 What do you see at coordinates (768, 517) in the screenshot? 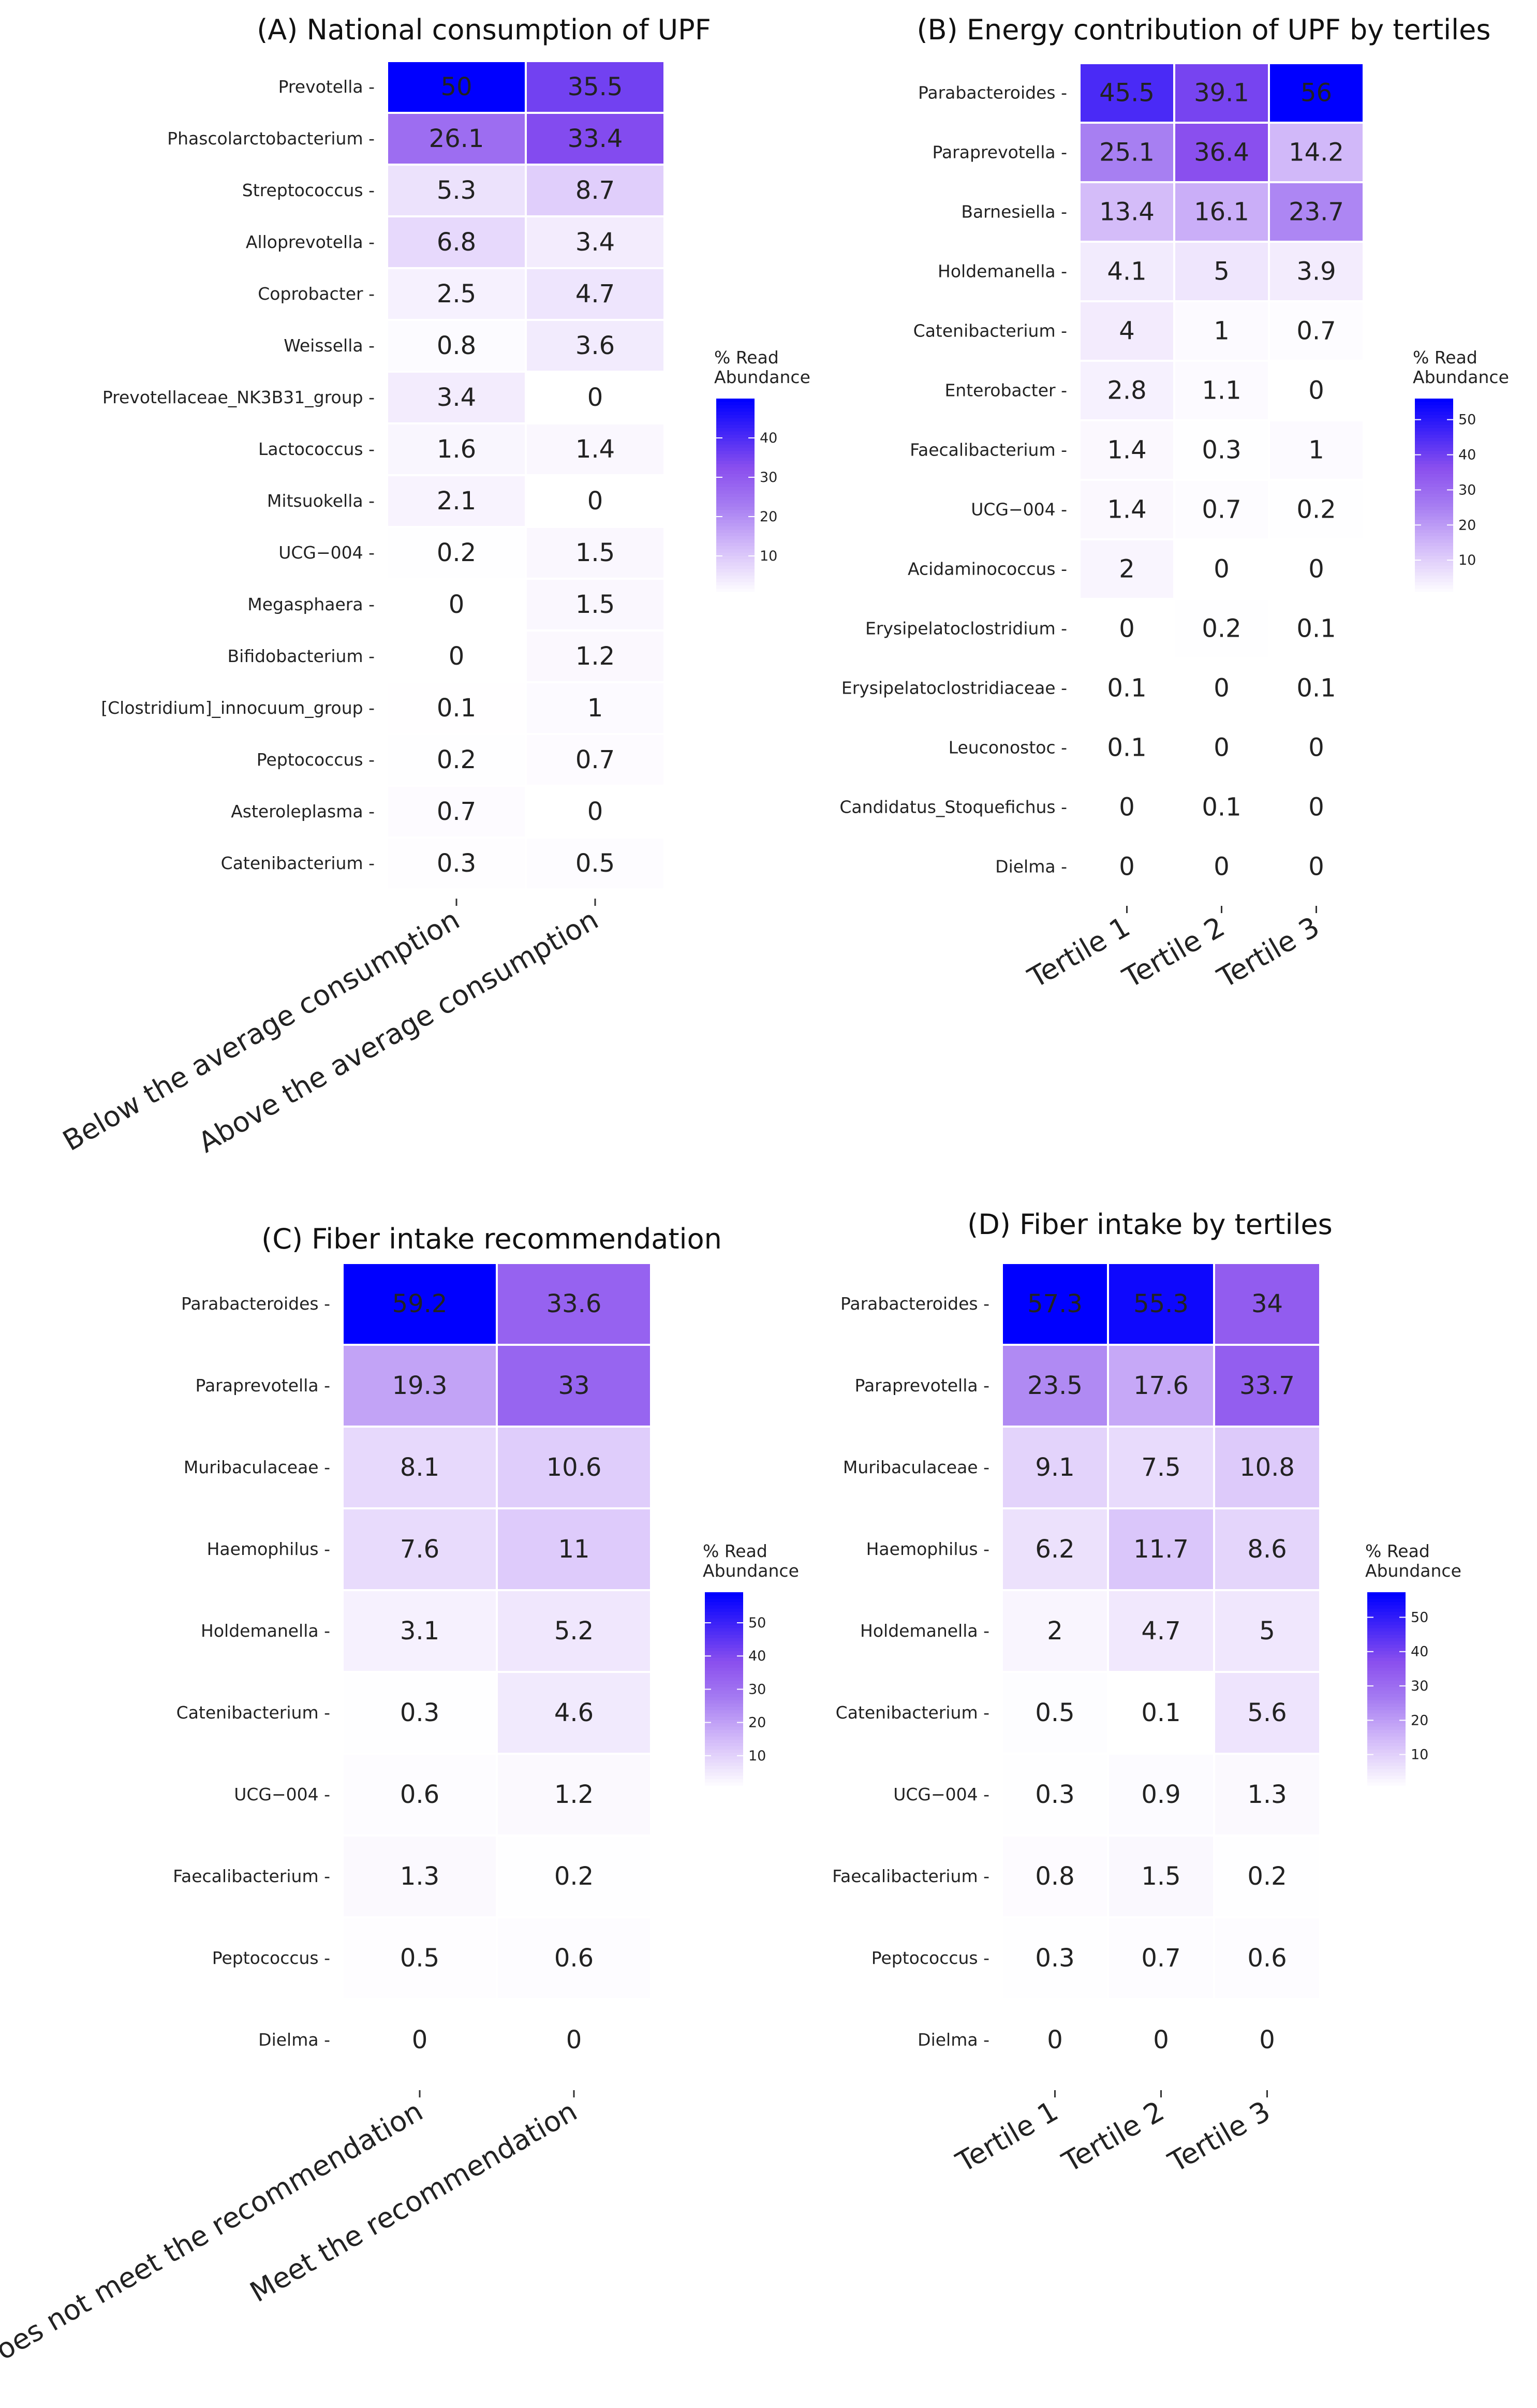
I see `legend-tick-label: 20` at bounding box center [768, 517].